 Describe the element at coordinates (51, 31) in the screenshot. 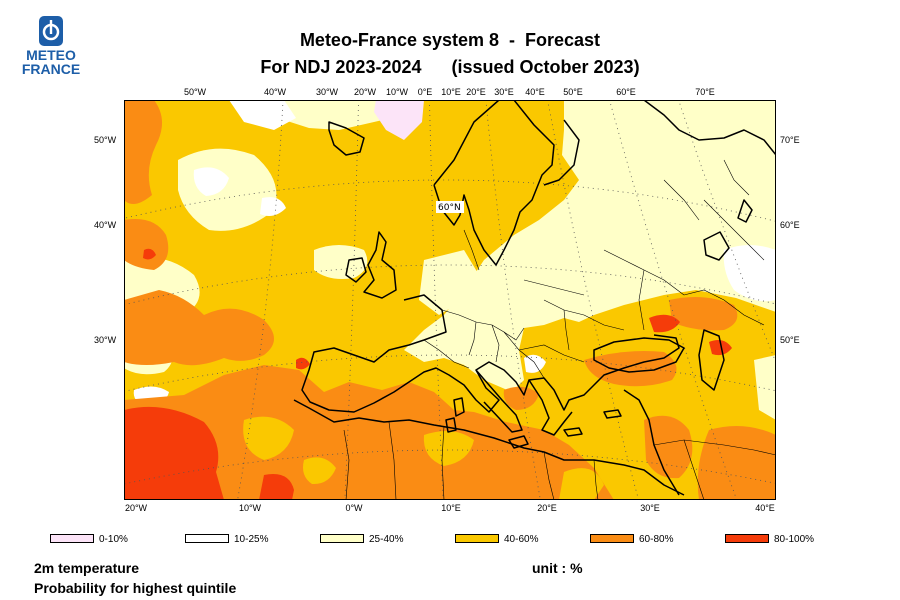

I see `meteo-france-emblem-icon` at that location.